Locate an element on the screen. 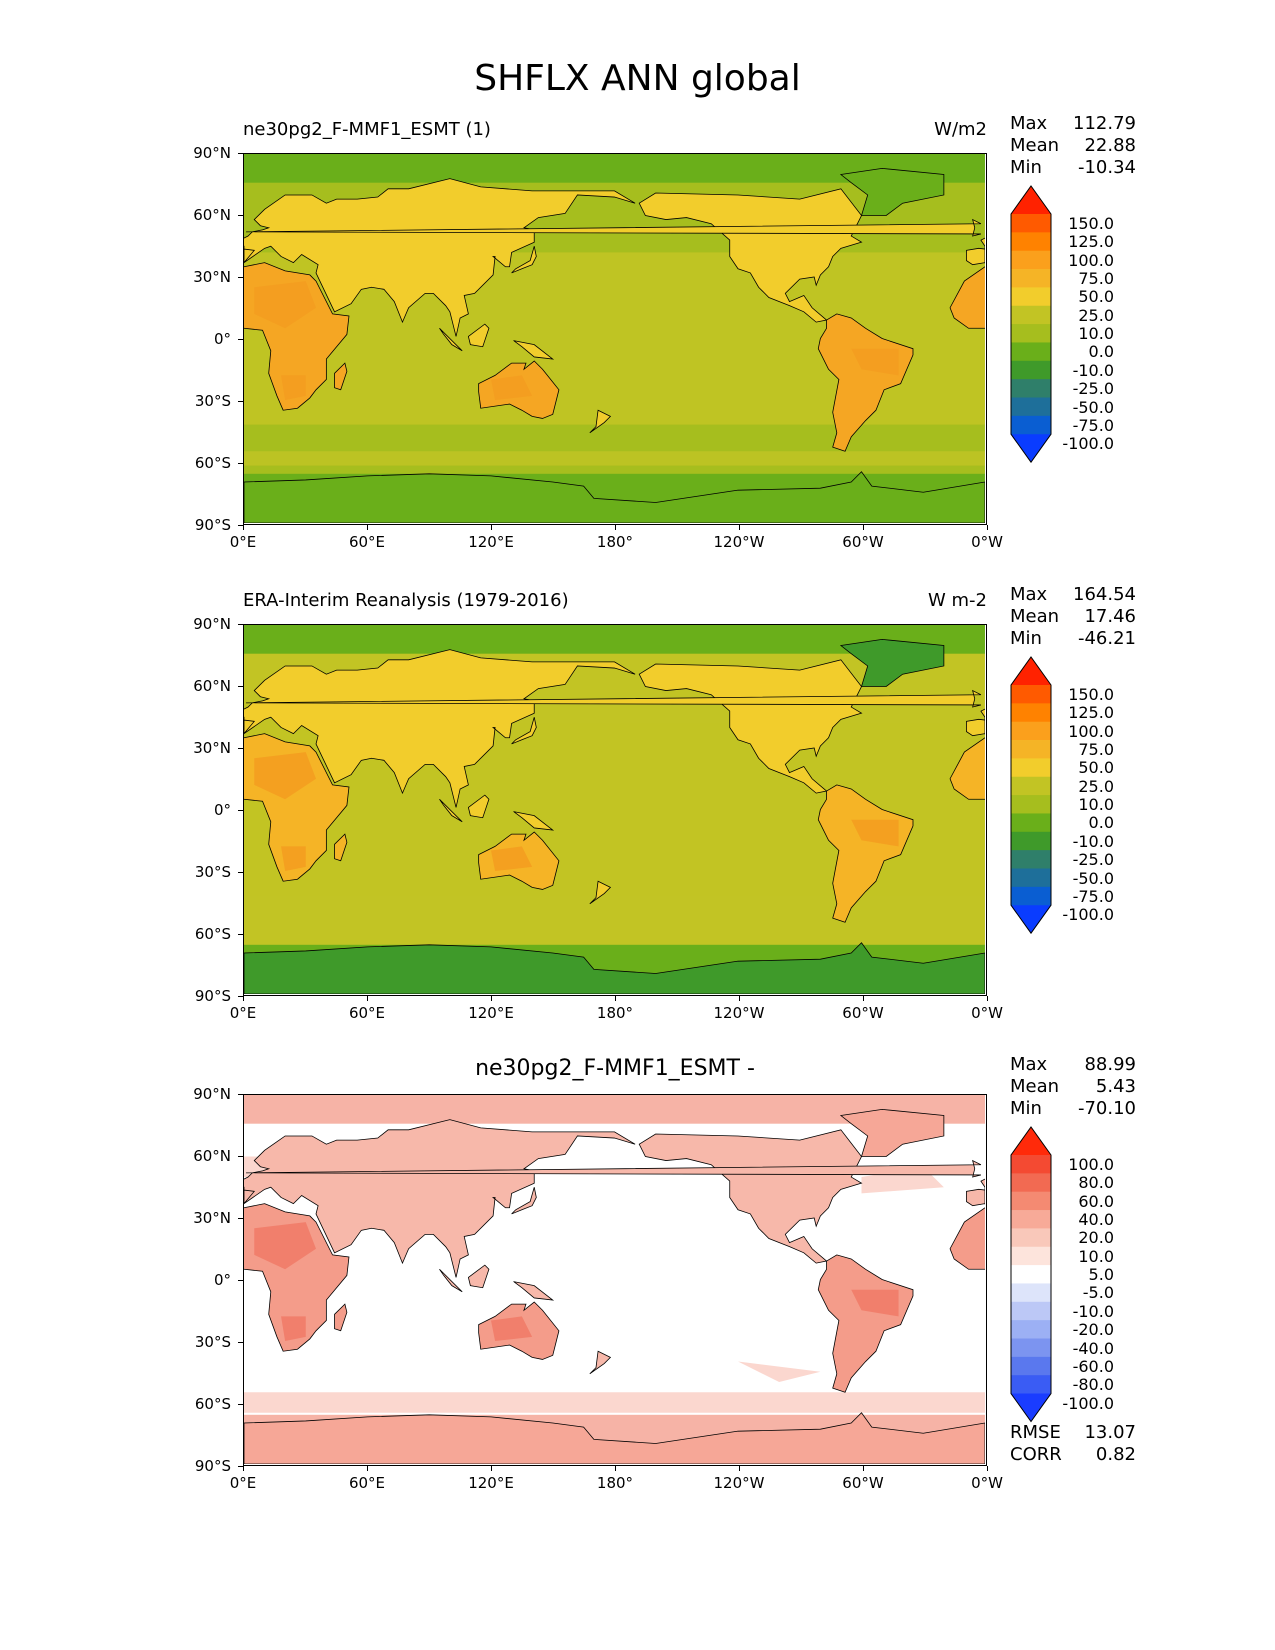 The width and height of the screenshot is (1275, 1650). stat-label: Max is located at coordinates (1029, 1064).